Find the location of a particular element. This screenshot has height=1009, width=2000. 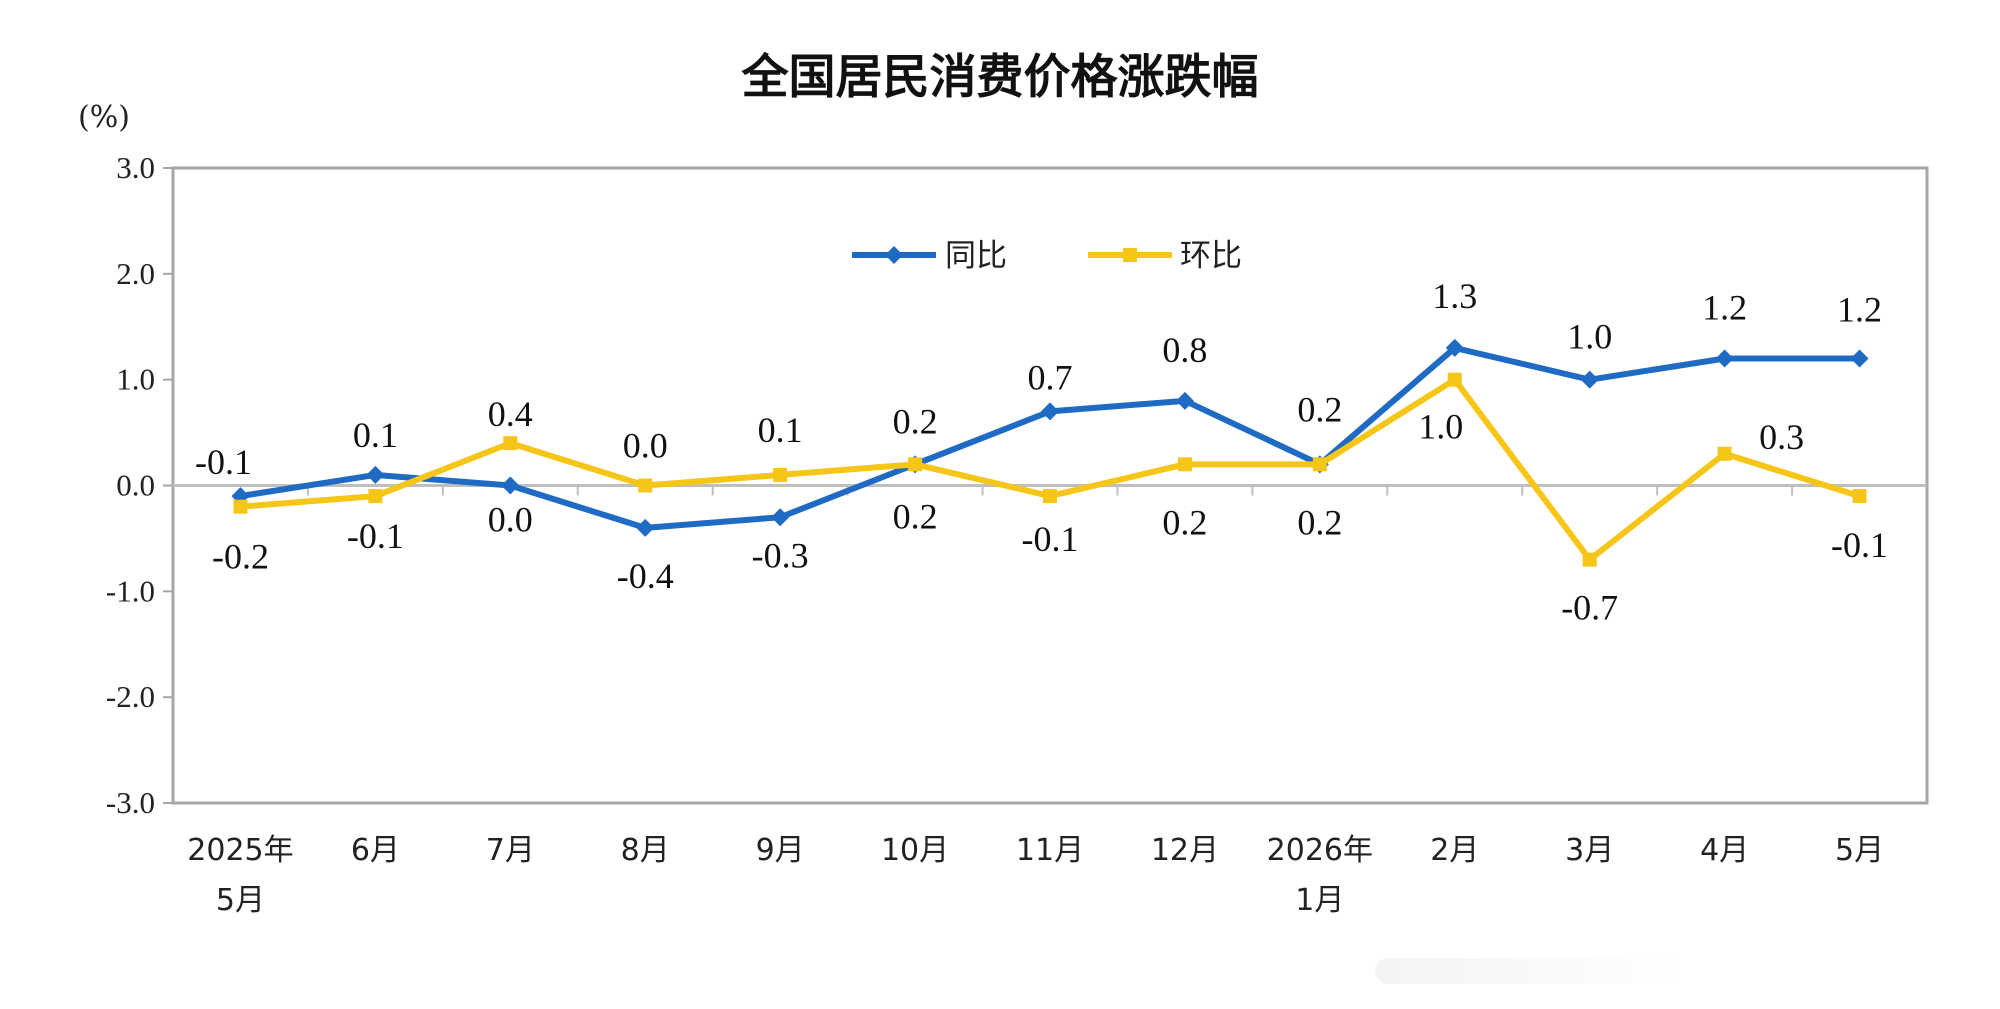

chart-title: 全国居民消费价格涨跌幅 is located at coordinates (1000, 77).